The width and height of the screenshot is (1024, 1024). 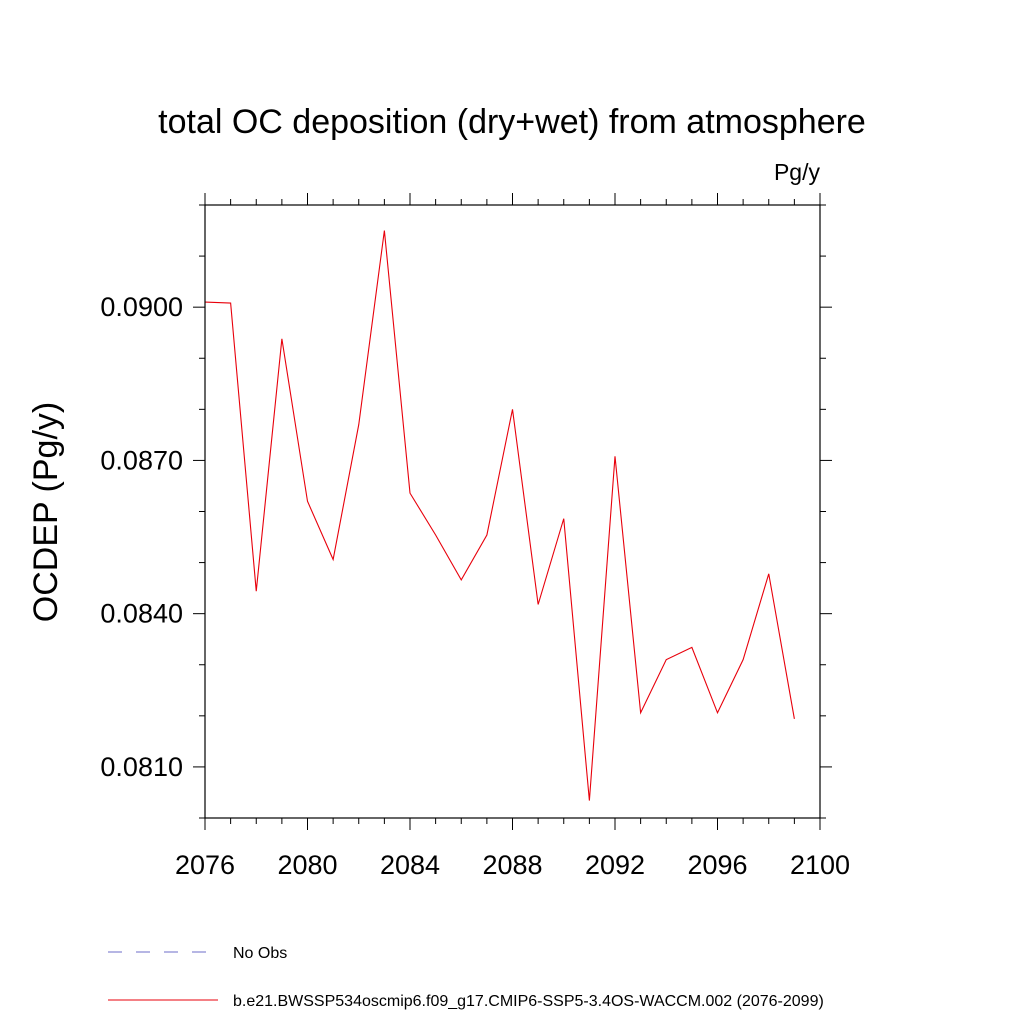 What do you see at coordinates (410, 865) in the screenshot?
I see `x-tick-label: 2084` at bounding box center [410, 865].